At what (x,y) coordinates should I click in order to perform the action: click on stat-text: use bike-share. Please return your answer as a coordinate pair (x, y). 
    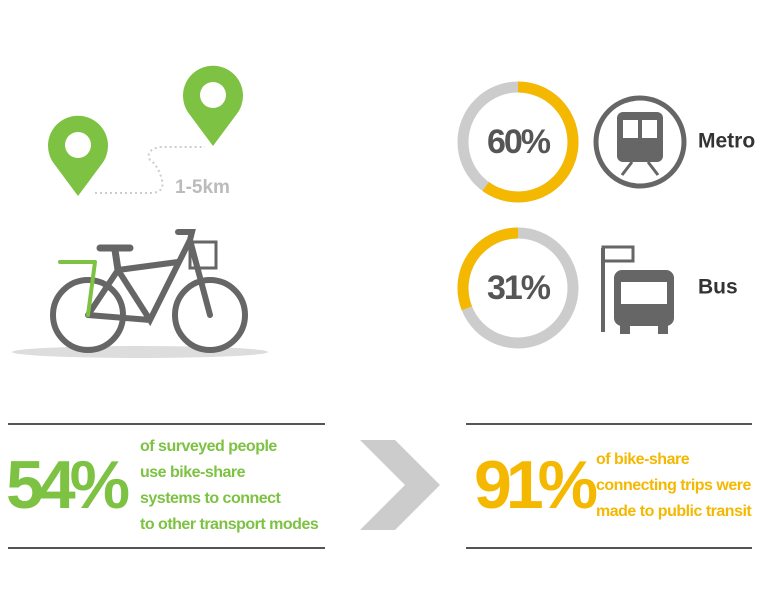
    Looking at the image, I should click on (193, 472).